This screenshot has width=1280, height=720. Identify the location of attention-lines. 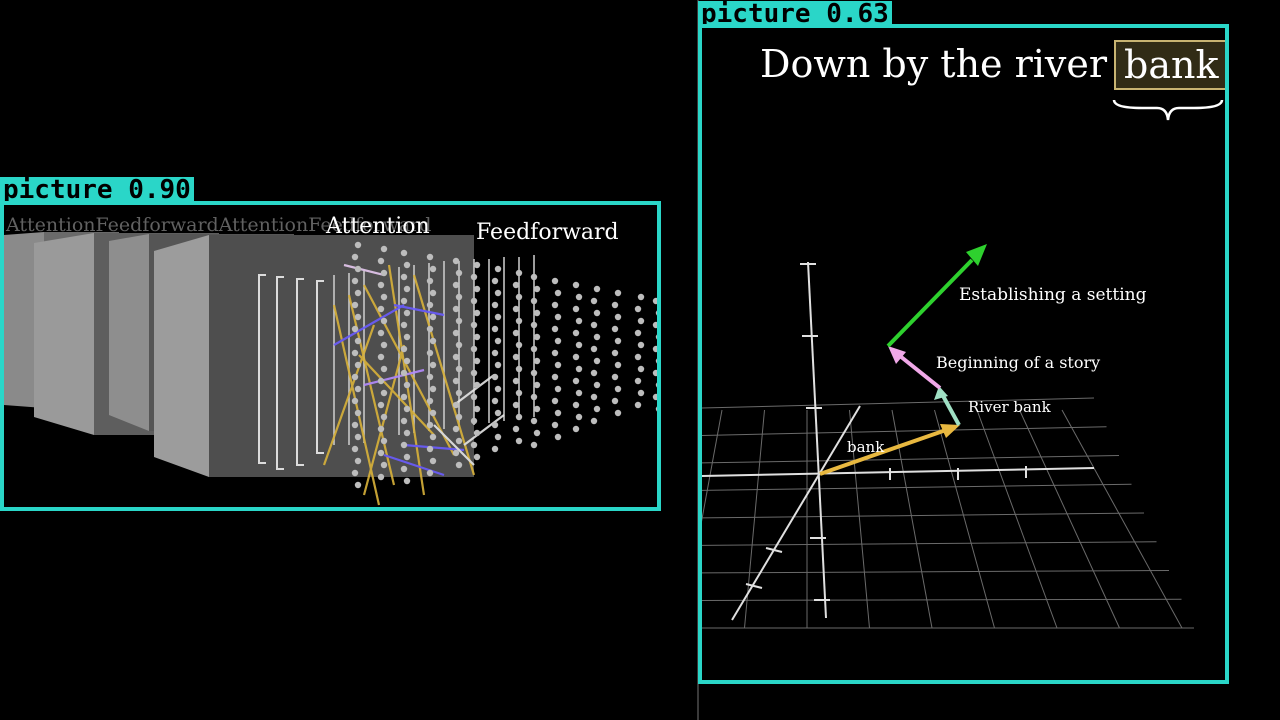
(413, 384).